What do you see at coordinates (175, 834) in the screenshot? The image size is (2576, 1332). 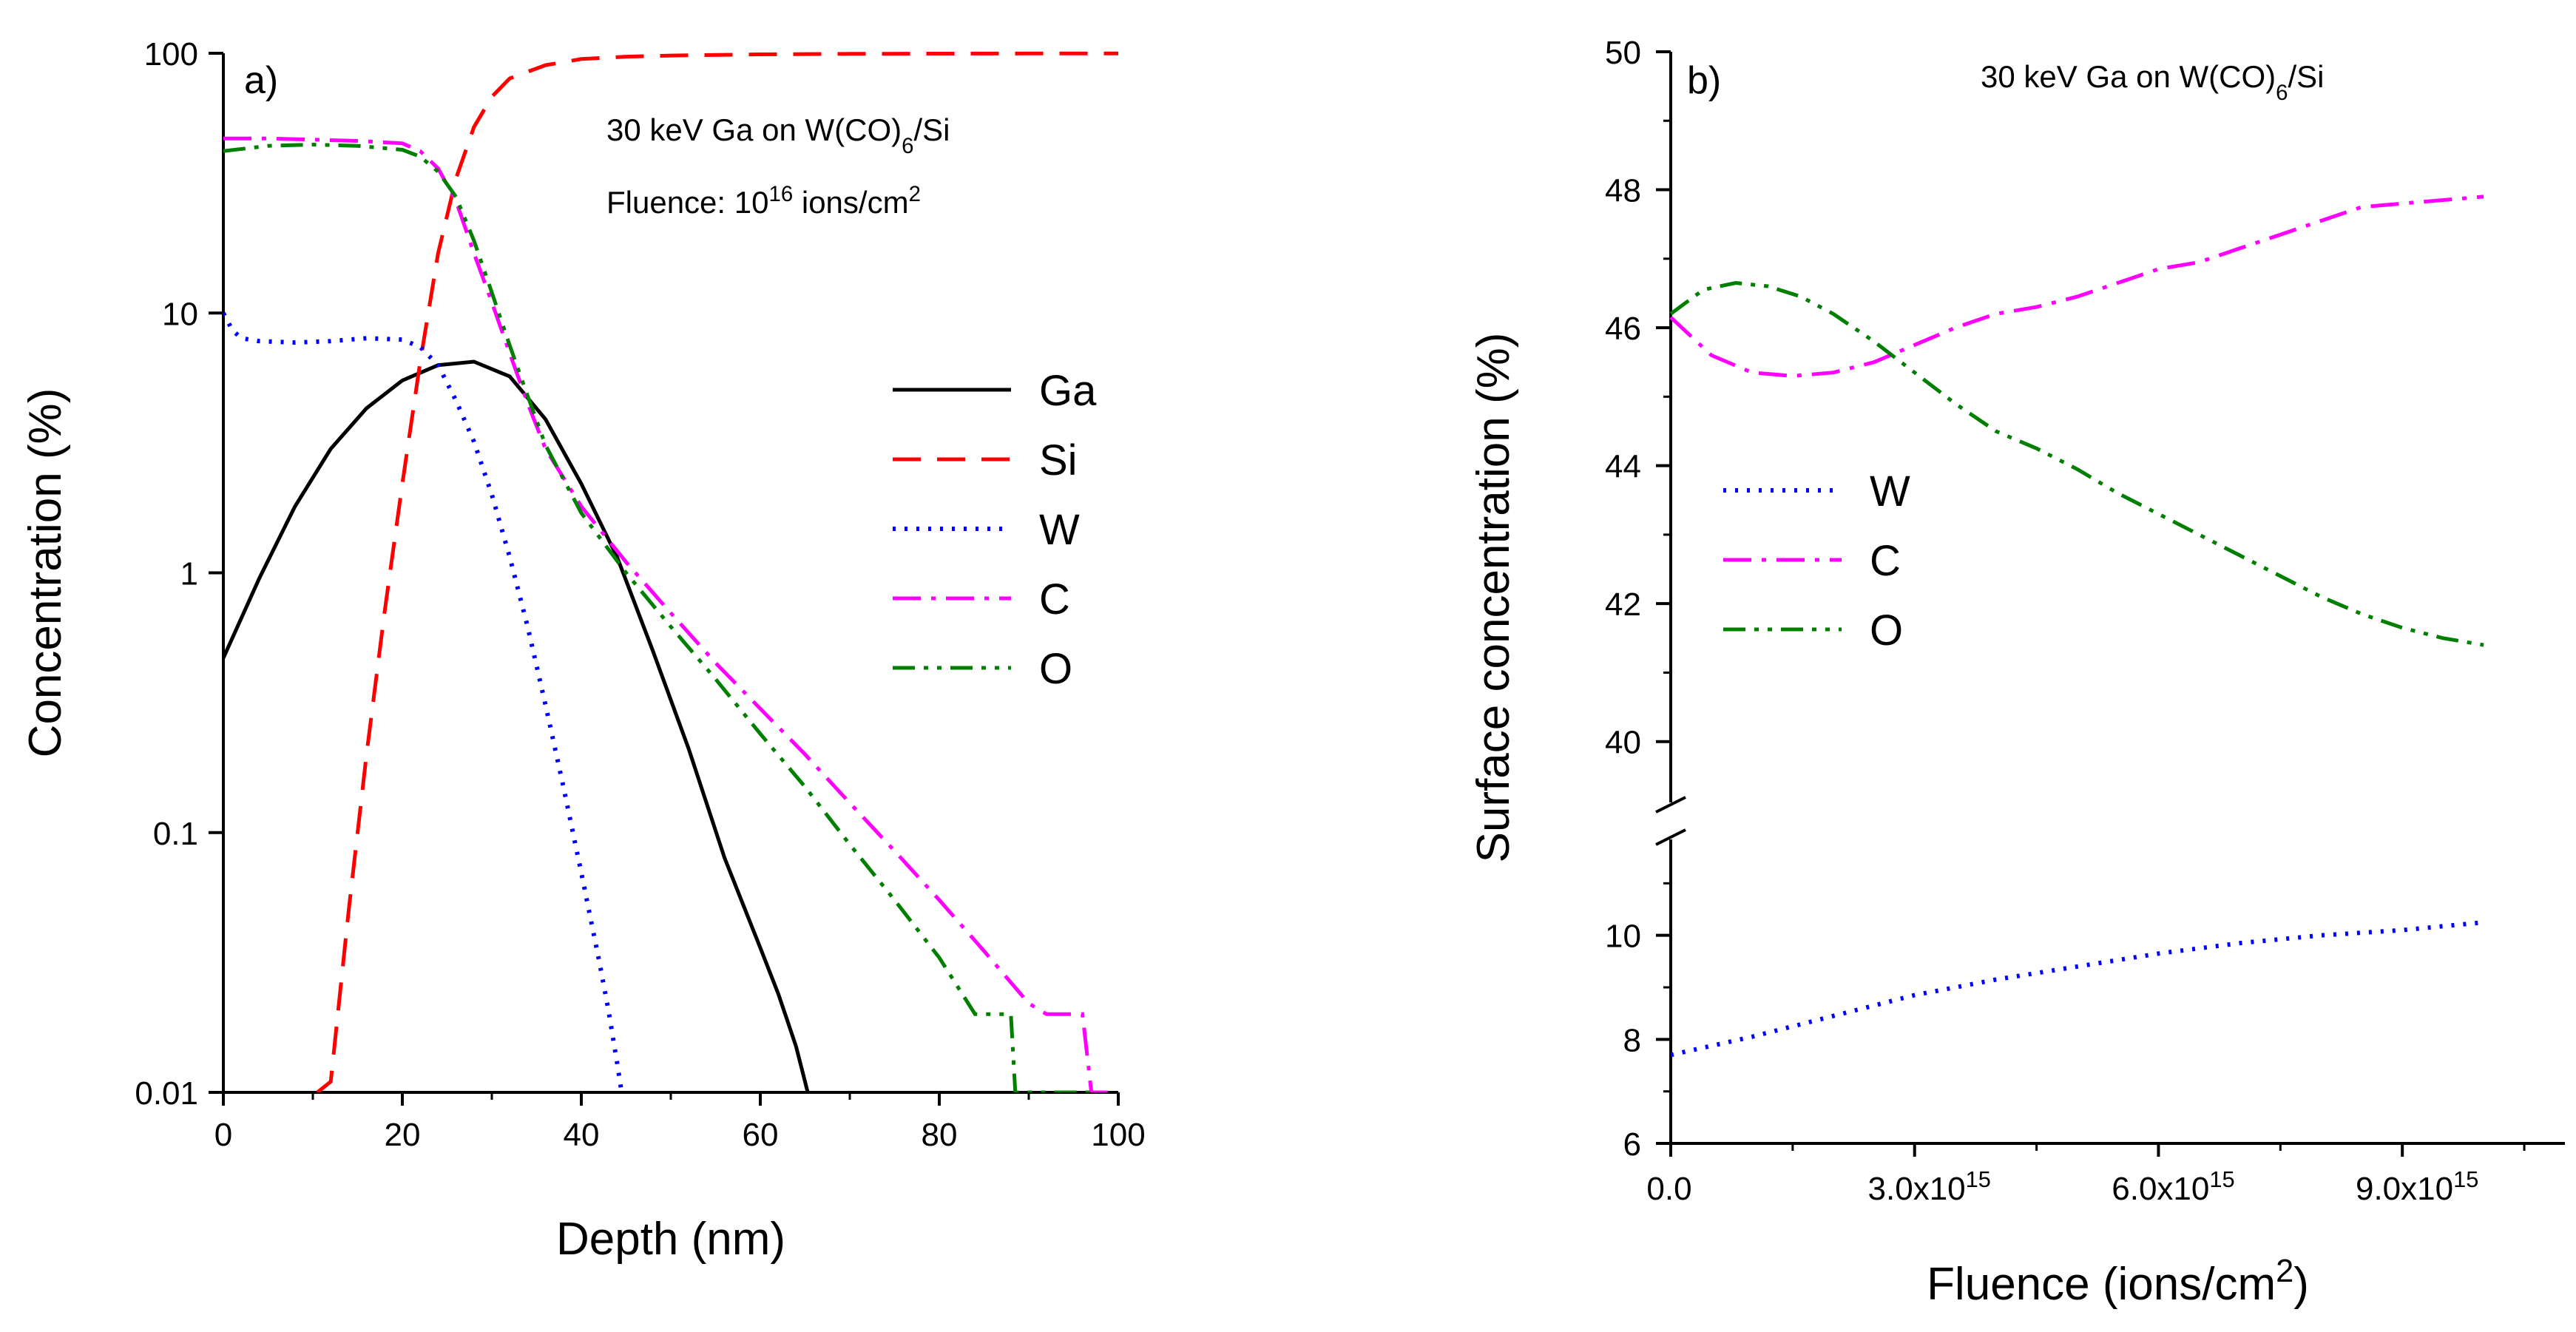 I see `y-tick-label: 0.1` at bounding box center [175, 834].